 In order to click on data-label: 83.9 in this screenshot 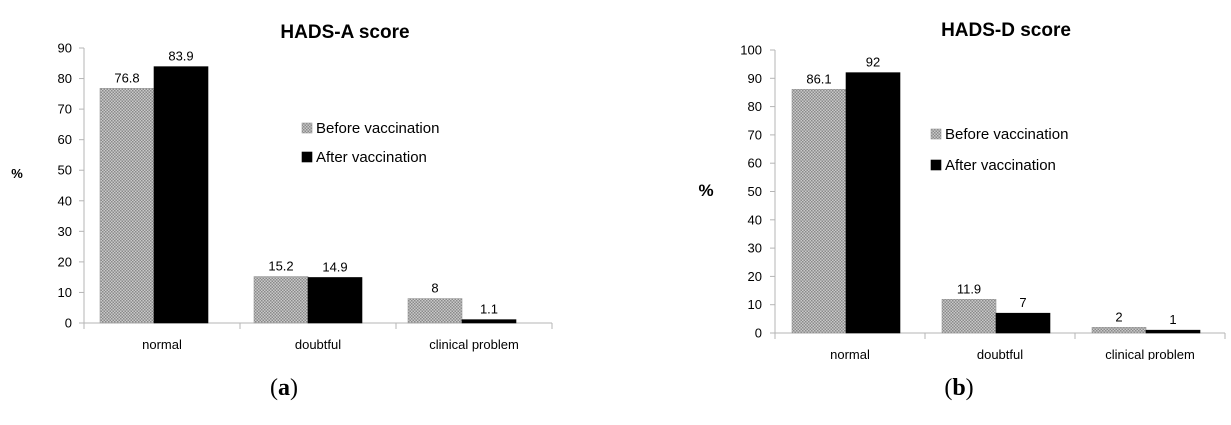, I will do `click(180, 56)`.